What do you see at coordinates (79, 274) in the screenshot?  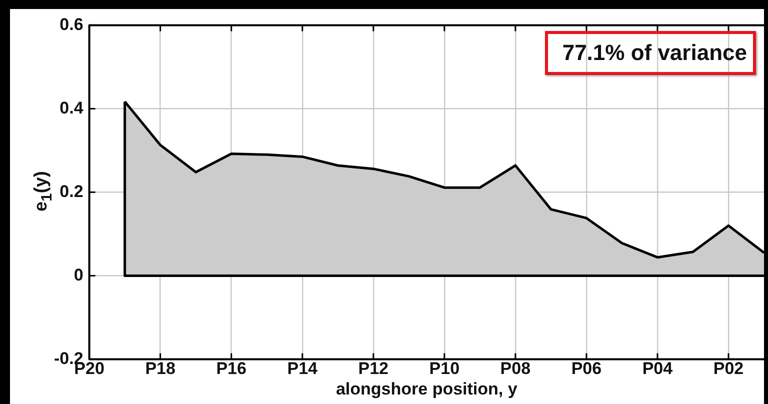 I see `y-tick-label: 0` at bounding box center [79, 274].